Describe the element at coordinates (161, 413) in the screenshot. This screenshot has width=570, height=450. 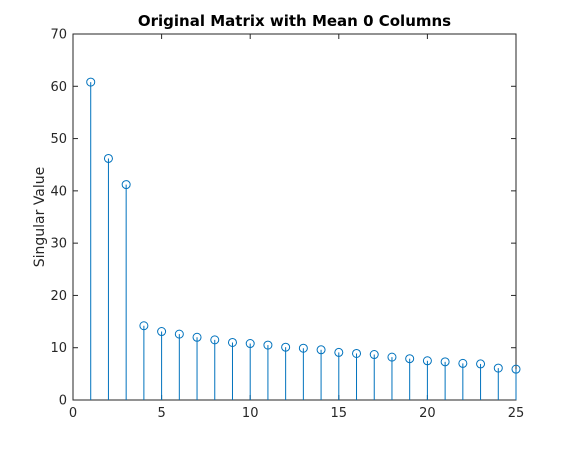
I see `x-tick-label: 5` at that location.